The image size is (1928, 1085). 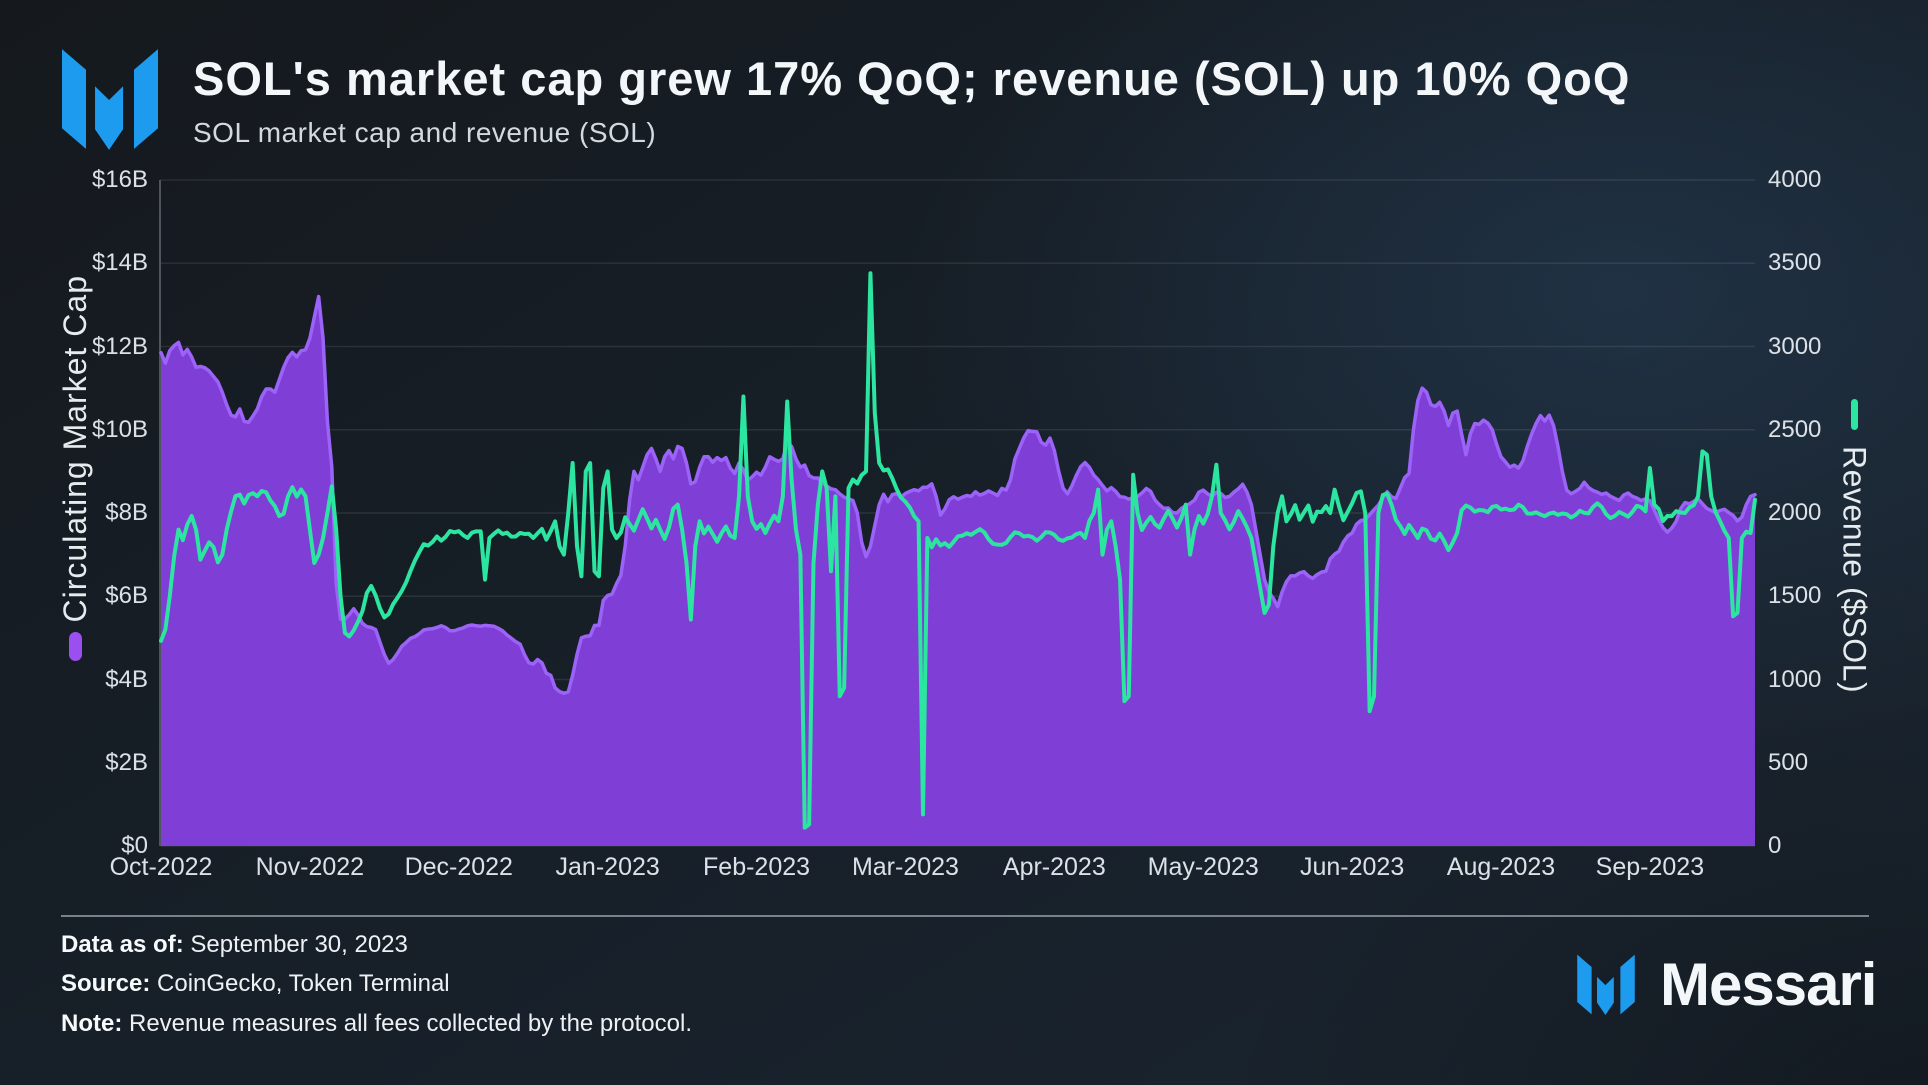 What do you see at coordinates (1650, 867) in the screenshot?
I see `x-axis-tick-label: Sep-2023` at bounding box center [1650, 867].